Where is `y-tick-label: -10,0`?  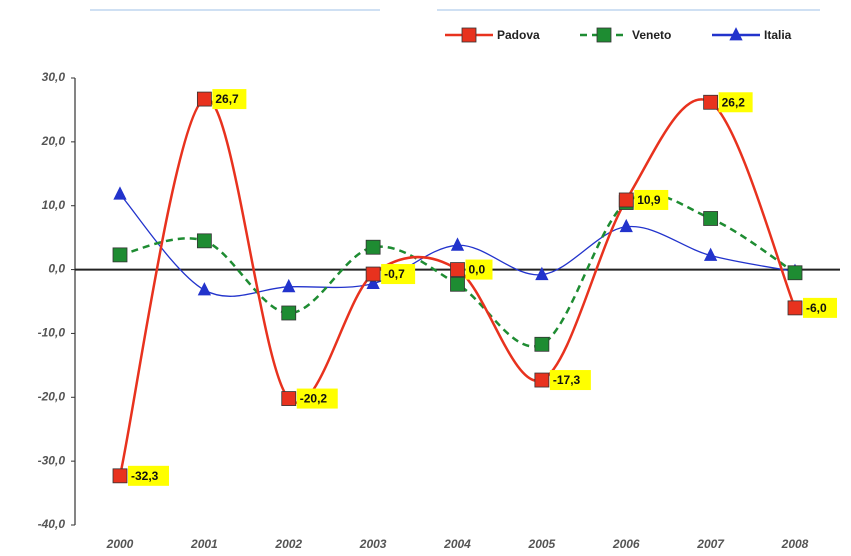
y-tick-label: -10,0 is located at coordinates (52, 333).